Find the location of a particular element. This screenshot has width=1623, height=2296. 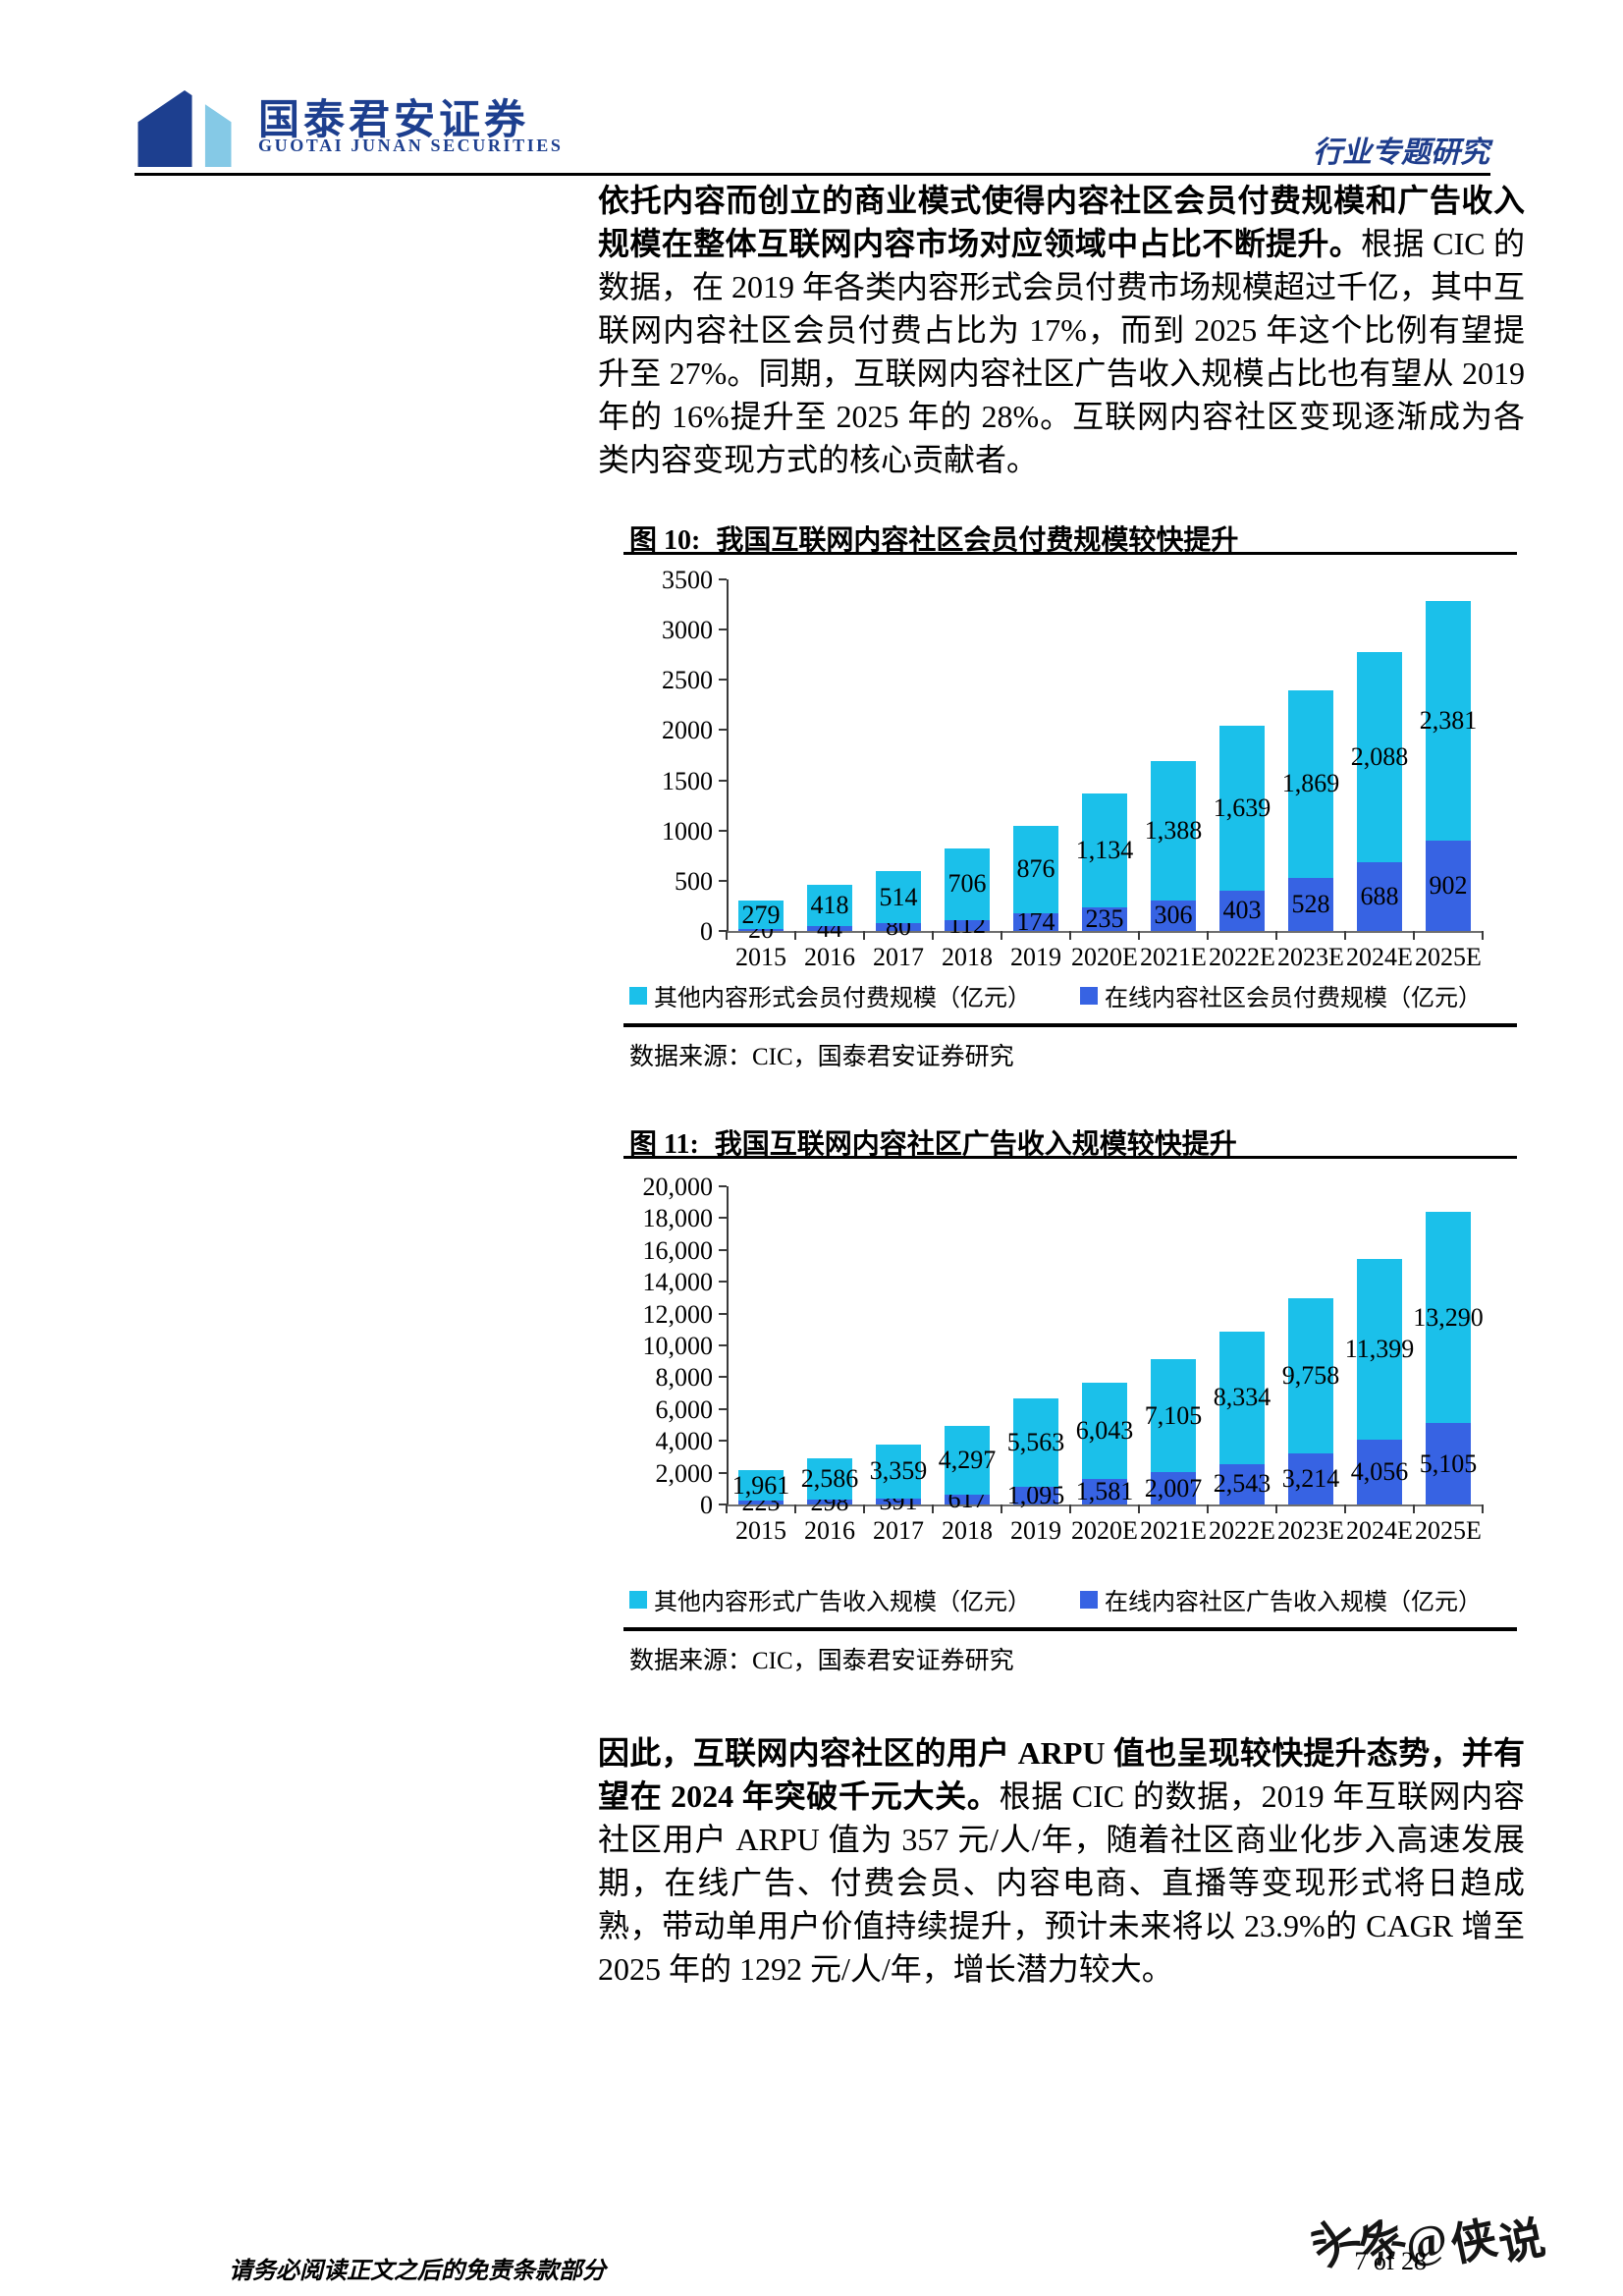

bar-value-label: 1,134 is located at coordinates (1104, 849).